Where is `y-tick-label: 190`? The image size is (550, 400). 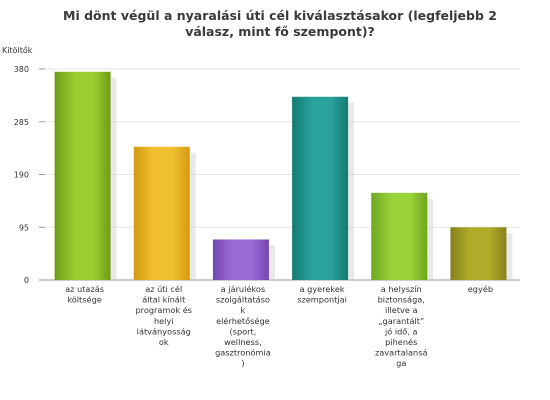
y-tick-label: 190 is located at coordinates (21, 175).